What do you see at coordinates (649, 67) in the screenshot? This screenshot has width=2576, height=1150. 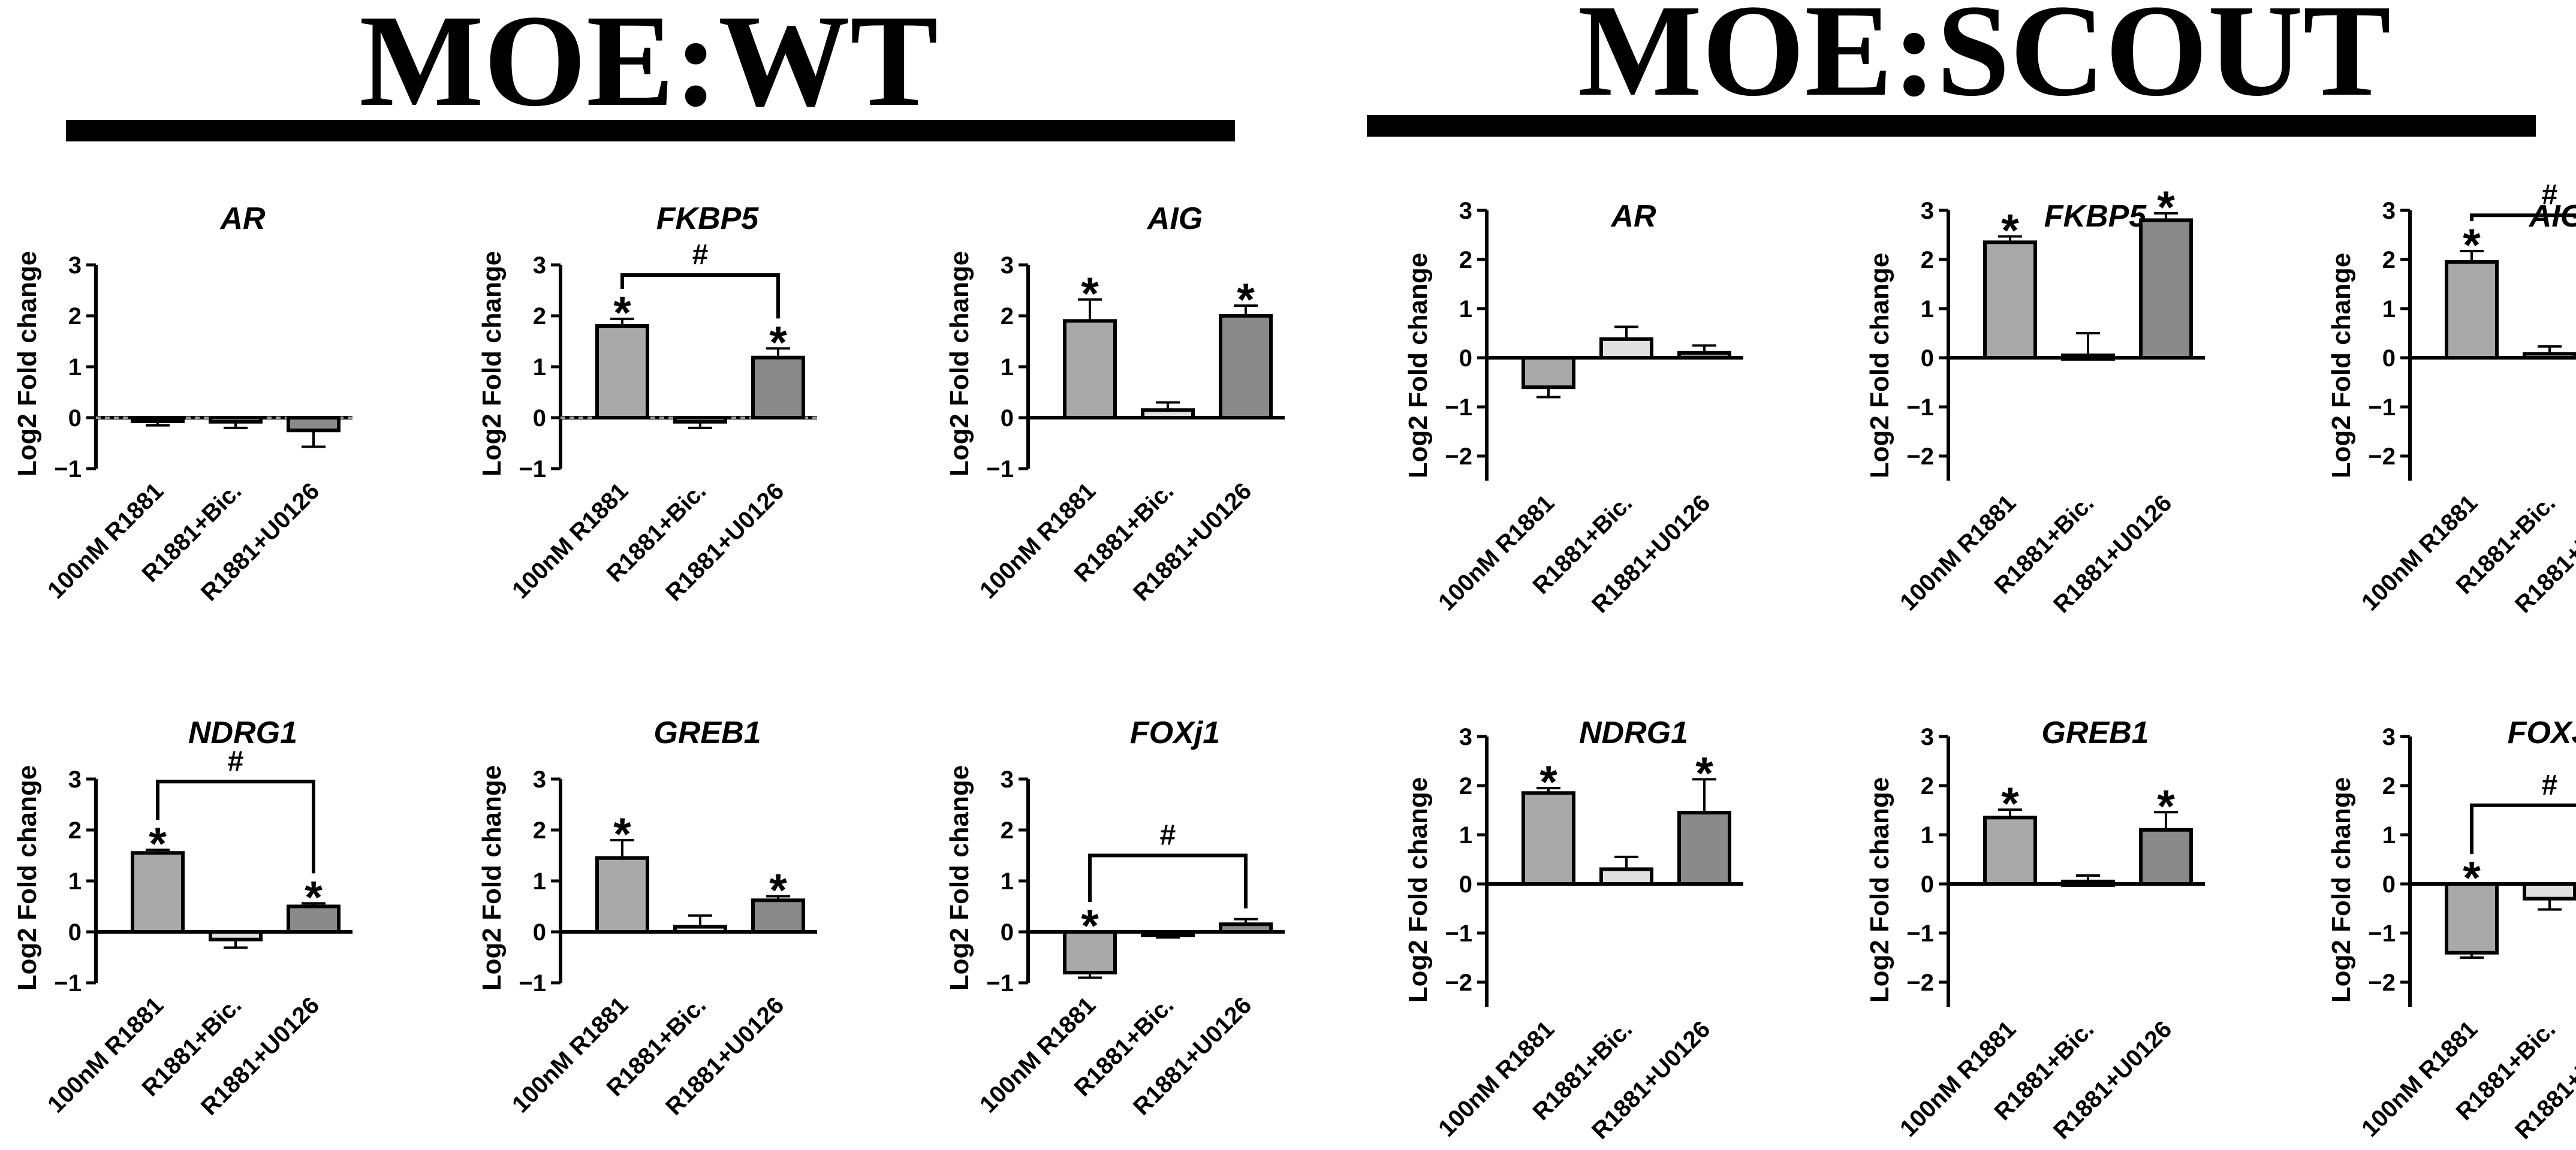 I see `group-title-wt: MOE:WT` at bounding box center [649, 67].